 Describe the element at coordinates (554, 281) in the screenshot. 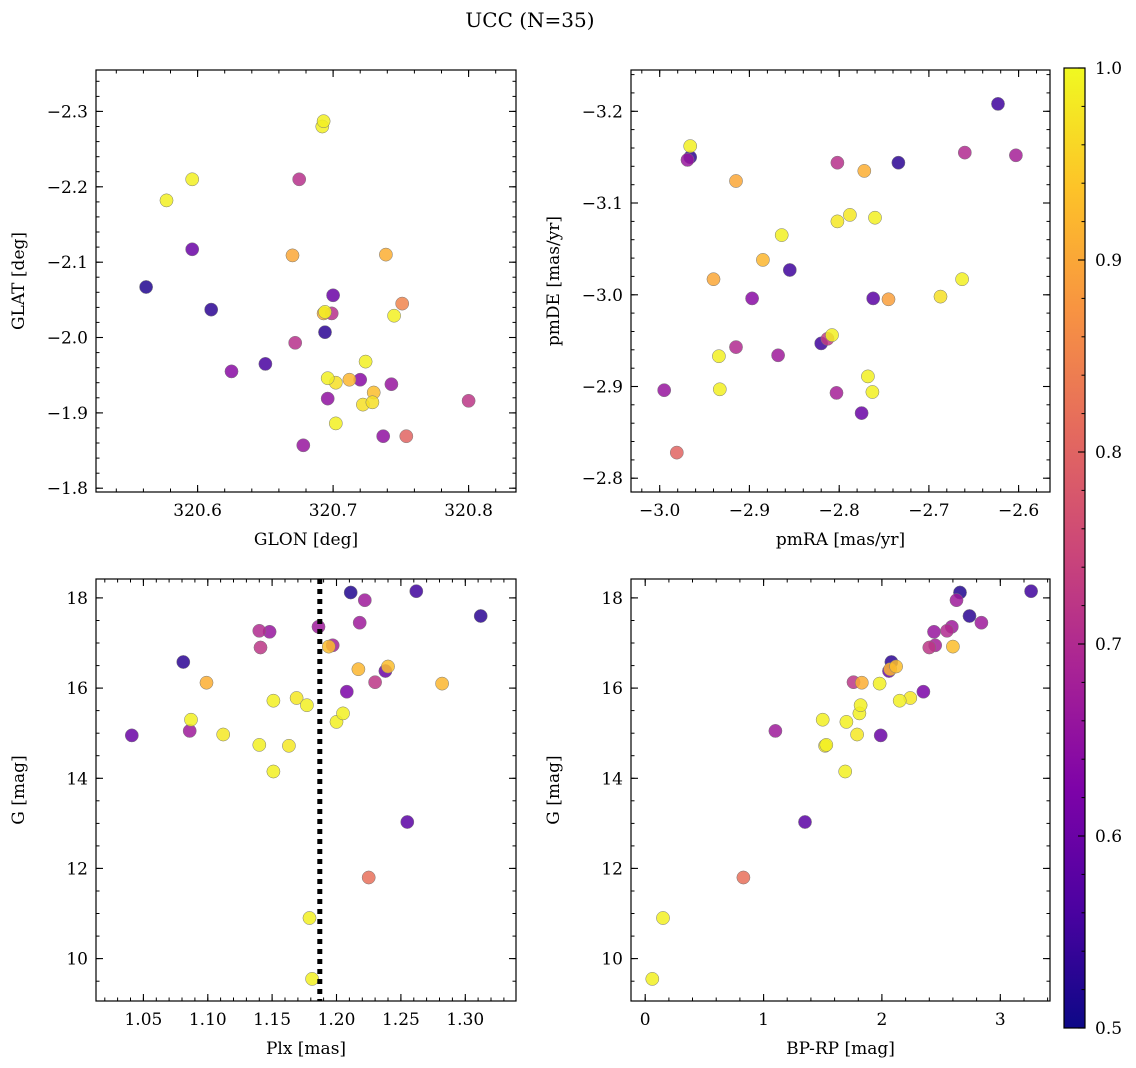

I see `y-axis-label: pmDE [mas/yr]` at that location.